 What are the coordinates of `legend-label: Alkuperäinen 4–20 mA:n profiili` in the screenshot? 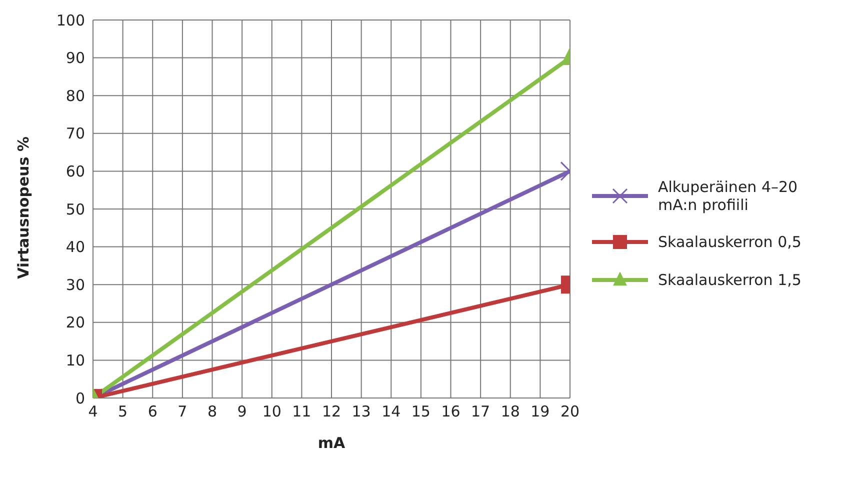 It's located at (728, 196).